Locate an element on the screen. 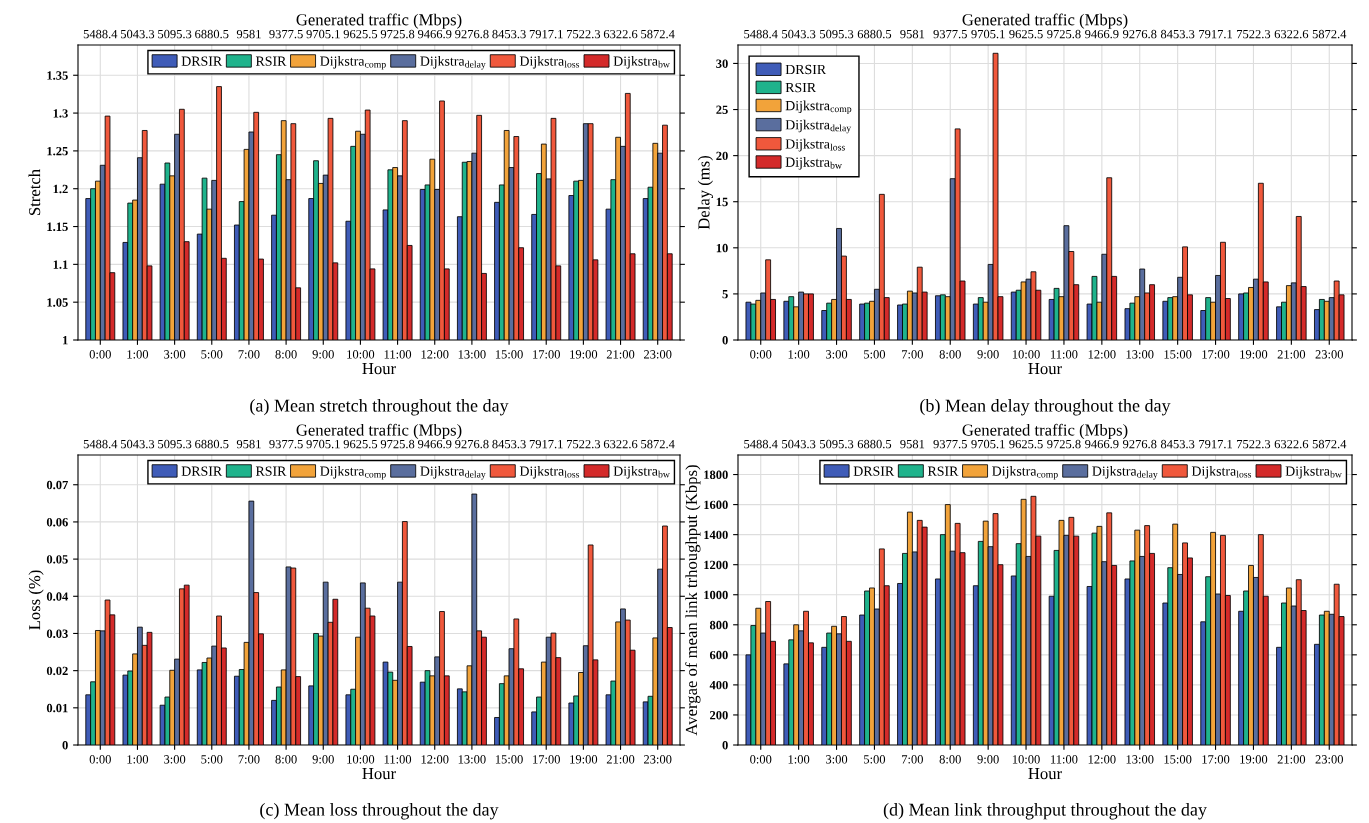  y-tick-label: 1.35 is located at coordinates (57, 75).